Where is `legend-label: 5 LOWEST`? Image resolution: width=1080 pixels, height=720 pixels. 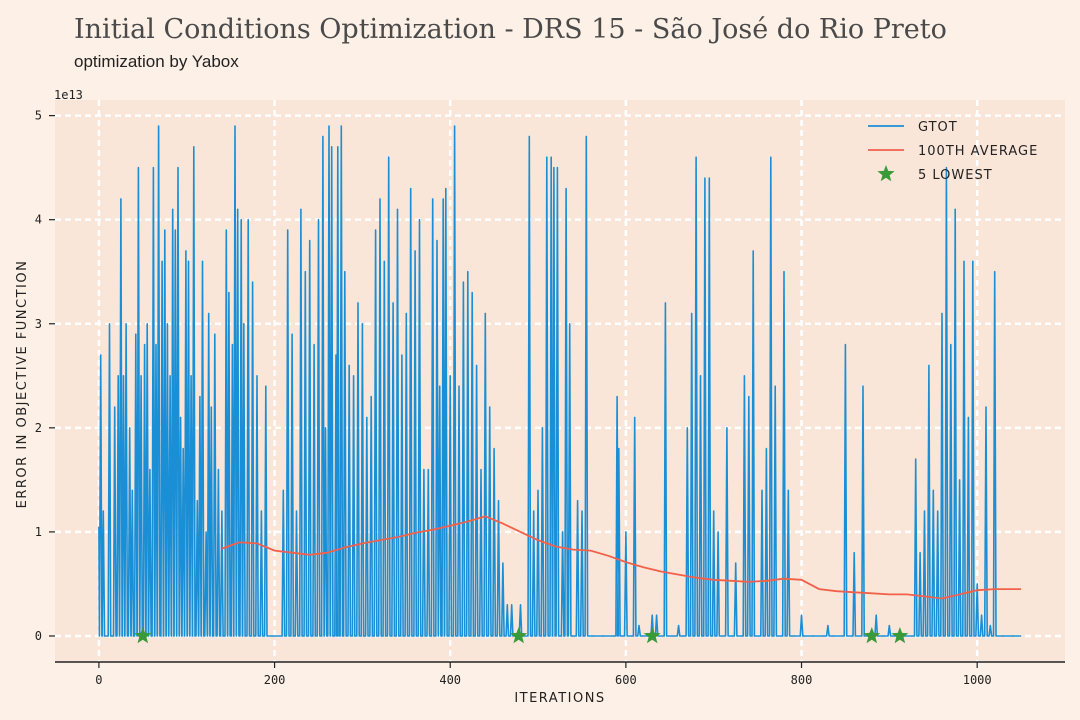
legend-label: 5 LOWEST is located at coordinates (955, 175).